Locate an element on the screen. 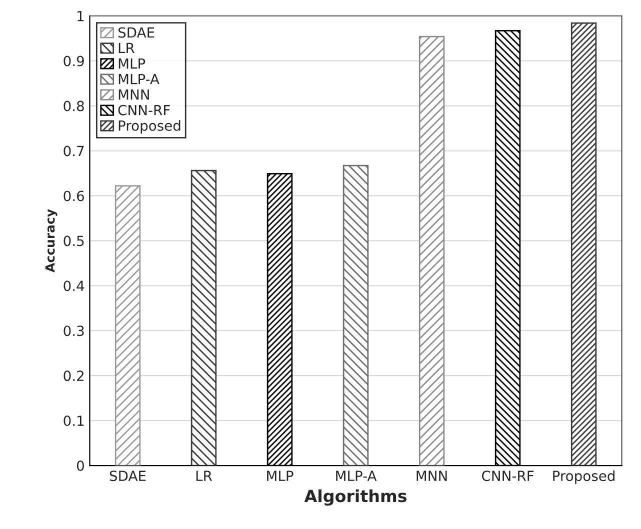 This screenshot has width=641, height=529. legend-label: SDAE is located at coordinates (136, 32).